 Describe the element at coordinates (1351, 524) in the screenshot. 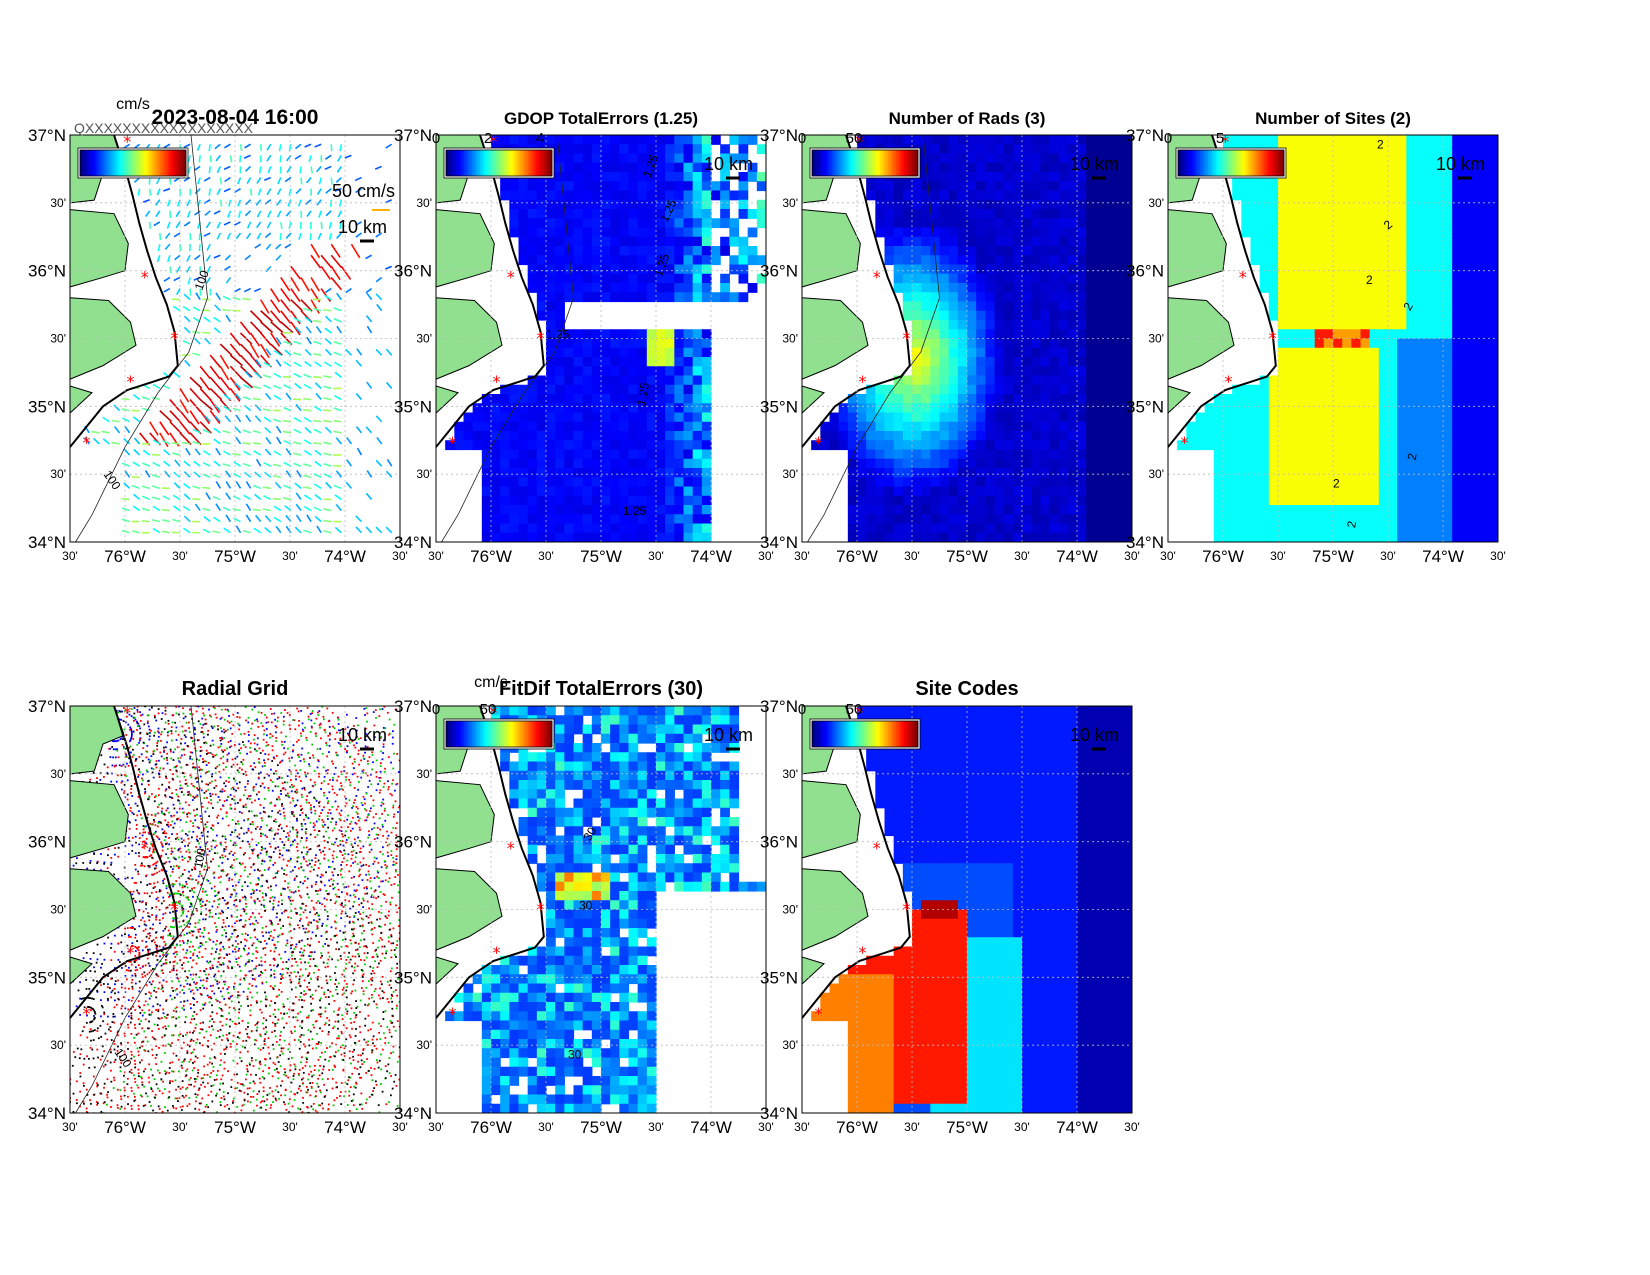

I see `contour-label: 2` at that location.